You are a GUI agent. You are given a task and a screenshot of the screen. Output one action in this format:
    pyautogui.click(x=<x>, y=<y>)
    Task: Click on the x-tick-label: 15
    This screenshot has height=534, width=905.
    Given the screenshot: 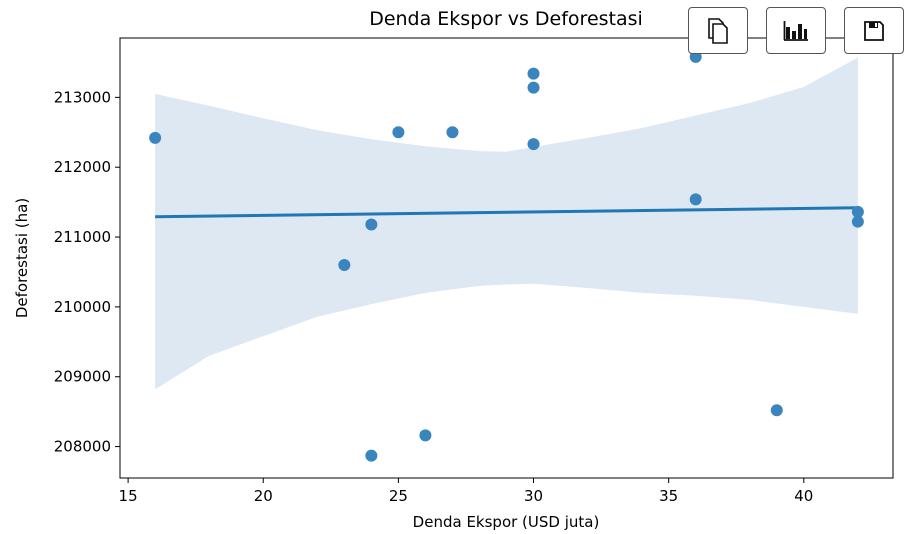 What is the action you would take?
    pyautogui.click(x=128, y=496)
    